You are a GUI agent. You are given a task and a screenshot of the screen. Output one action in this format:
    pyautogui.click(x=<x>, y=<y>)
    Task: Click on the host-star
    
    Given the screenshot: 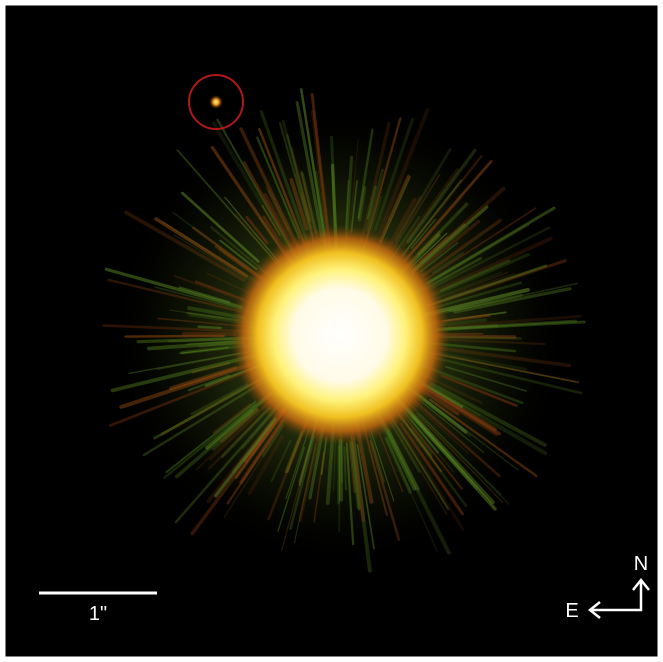 What is the action you would take?
    pyautogui.click(x=340, y=335)
    